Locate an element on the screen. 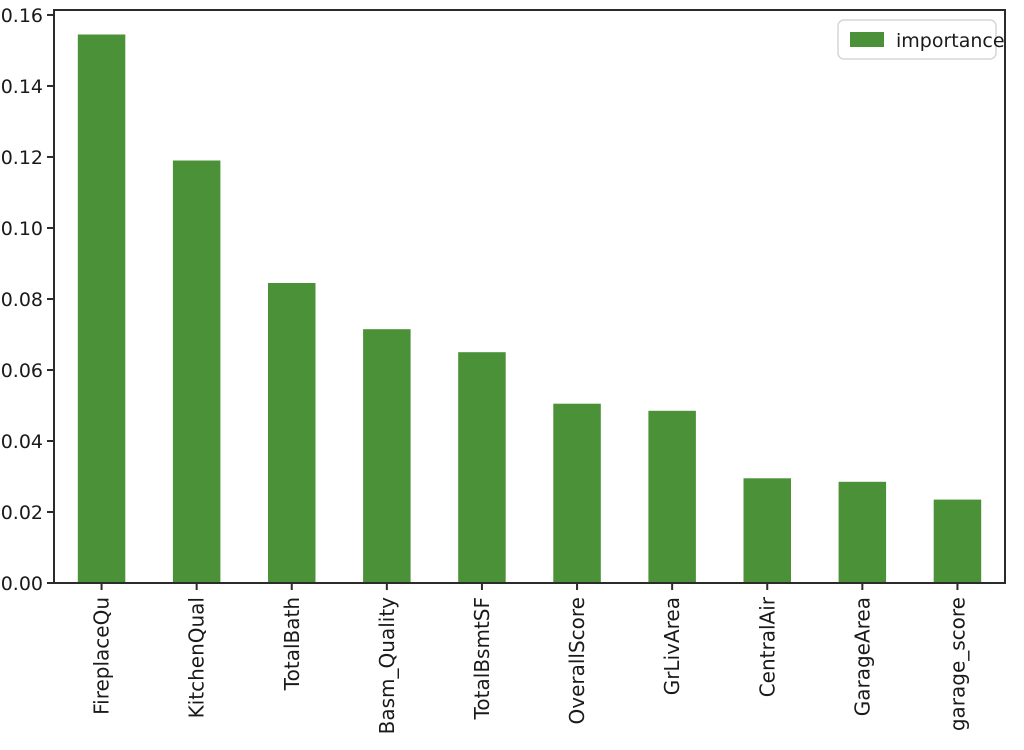 The width and height of the screenshot is (1024, 750). y-tick-label: 0.06 is located at coordinates (22, 371).